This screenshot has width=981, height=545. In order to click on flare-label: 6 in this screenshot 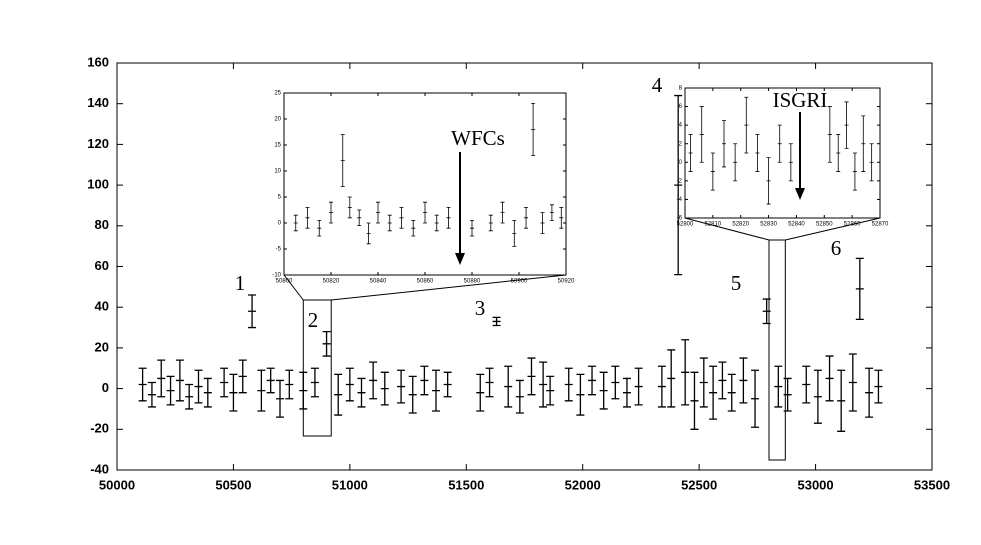, I will do `click(836, 248)`.